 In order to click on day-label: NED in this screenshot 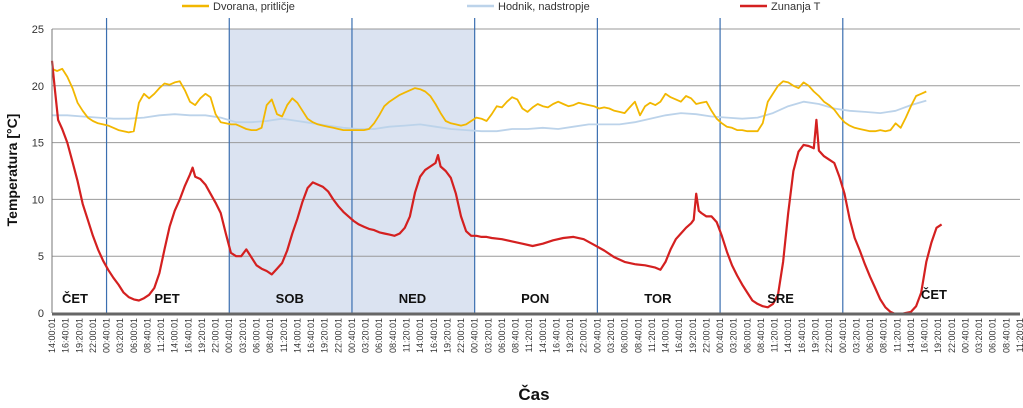, I will do `click(412, 298)`.